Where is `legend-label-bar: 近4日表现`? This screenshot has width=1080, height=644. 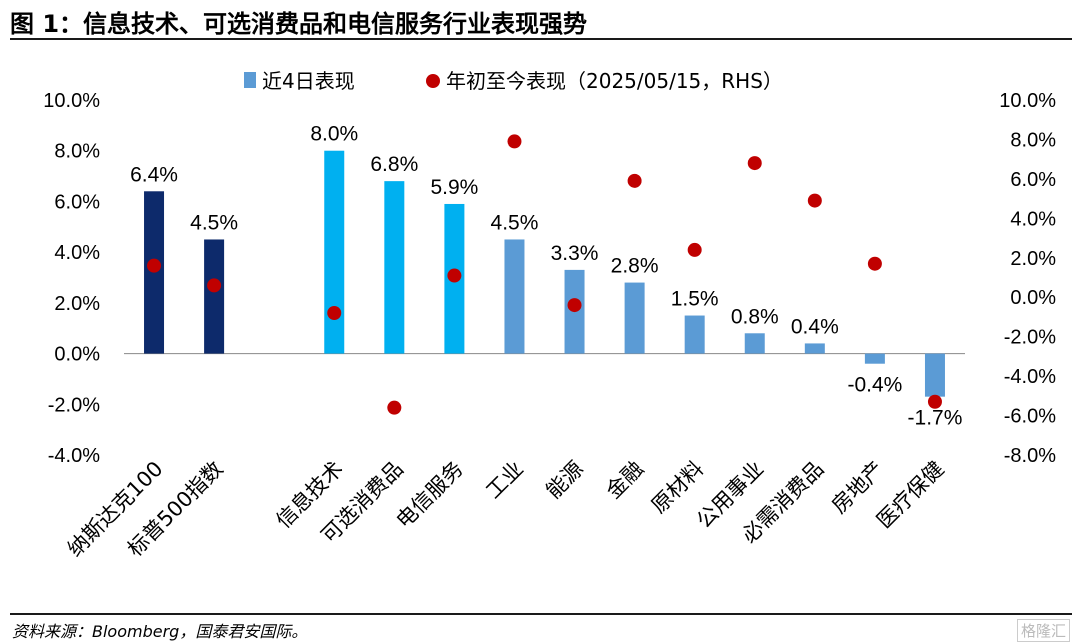
legend-label-bar: 近4日表现 is located at coordinates (308, 81).